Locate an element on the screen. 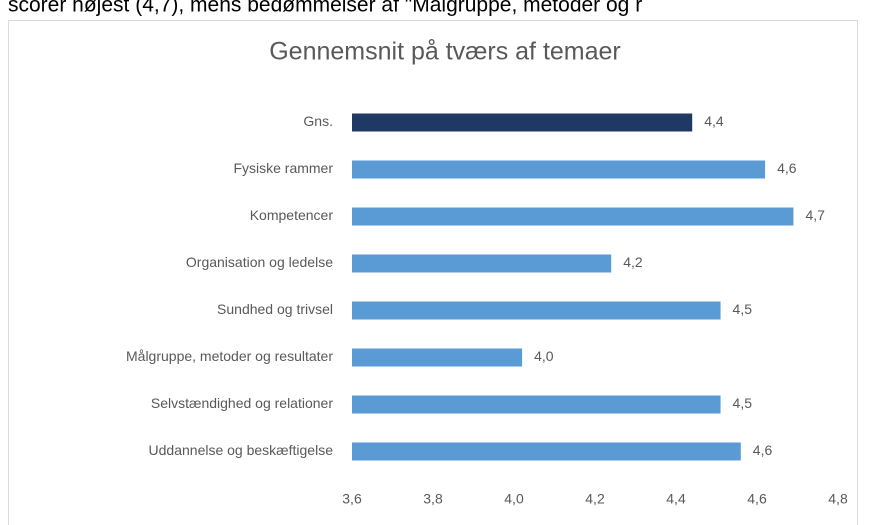 Image resolution: width=871 pixels, height=525 pixels. x-tick-label: 4,4 is located at coordinates (676, 499).